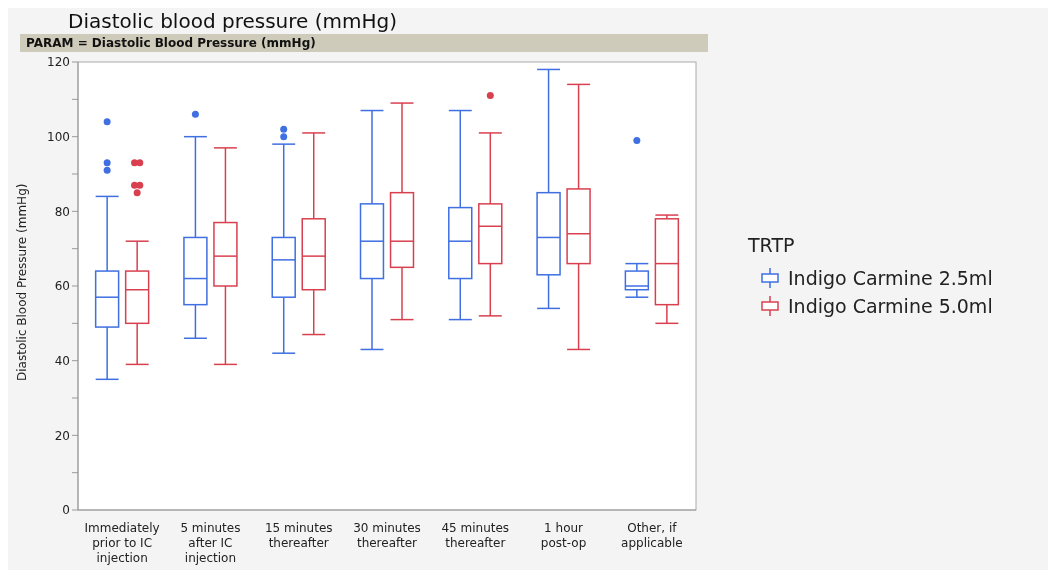 This screenshot has width=1056, height=575. What do you see at coordinates (62, 286) in the screenshot?
I see `y-tick-label: 60` at bounding box center [62, 286].